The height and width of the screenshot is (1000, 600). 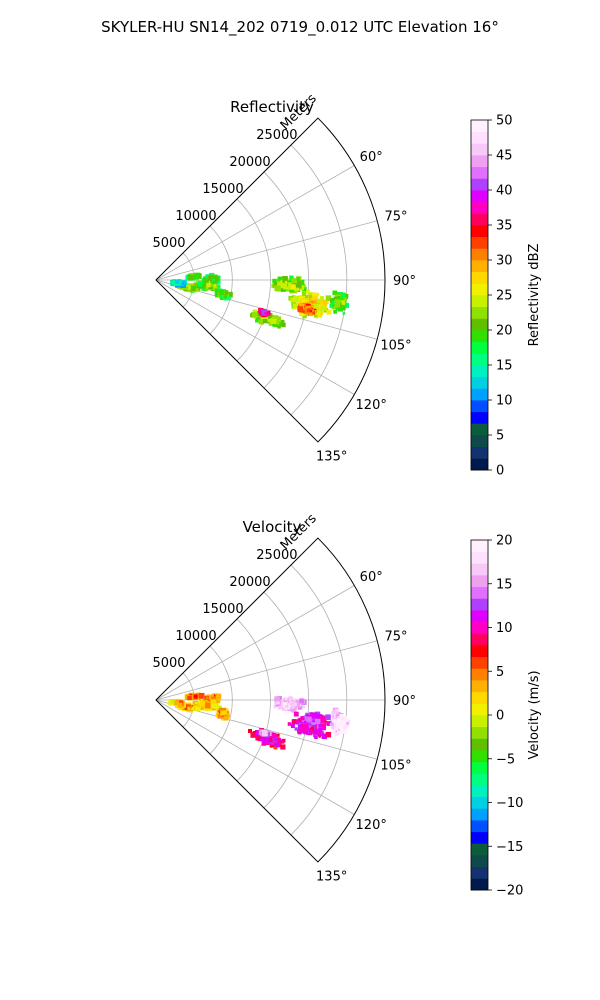 What do you see at coordinates (504, 121) in the screenshot?
I see `reflectivity-colorbar-tick-label: 50` at bounding box center [504, 121].